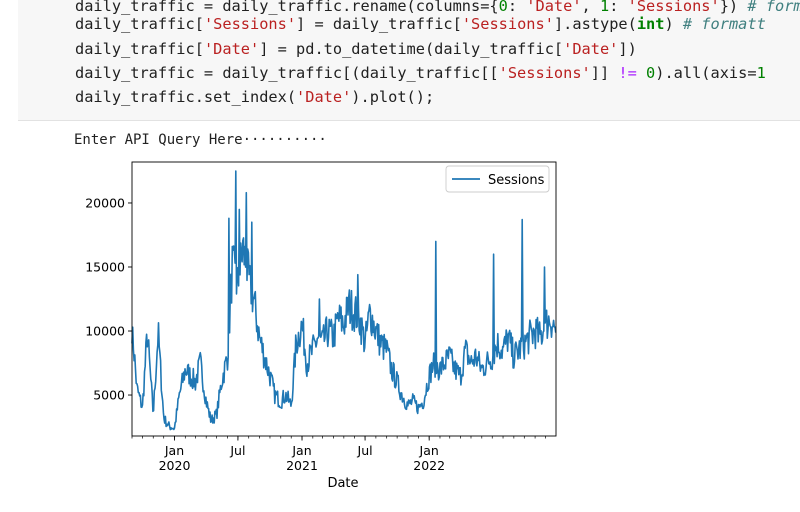  Describe the element at coordinates (342, 483) in the screenshot. I see `x-axis-label: Date` at that location.